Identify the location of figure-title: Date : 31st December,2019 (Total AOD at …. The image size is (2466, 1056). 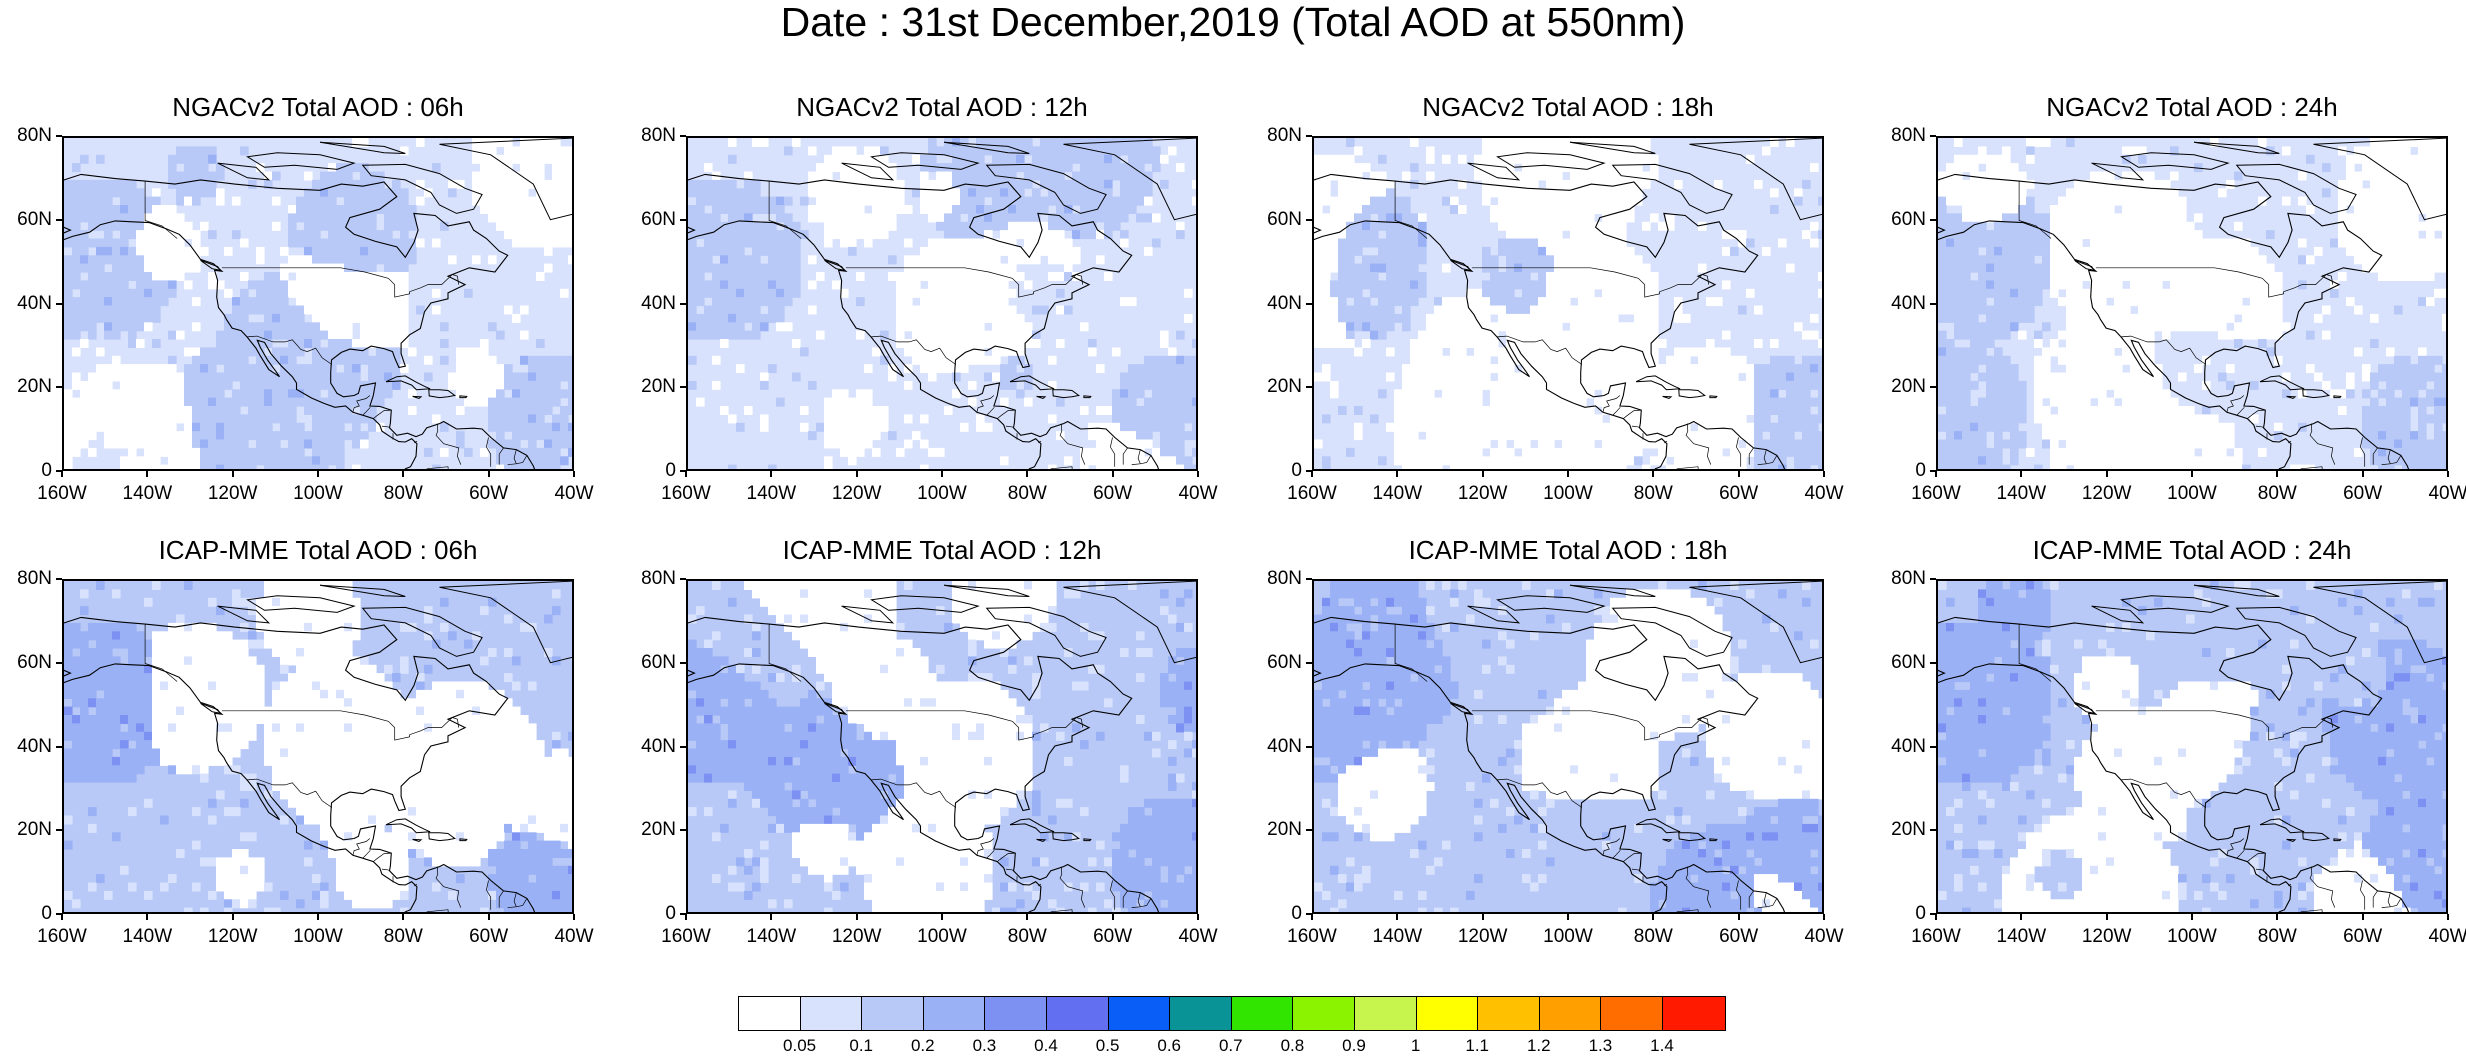
(1233, 22).